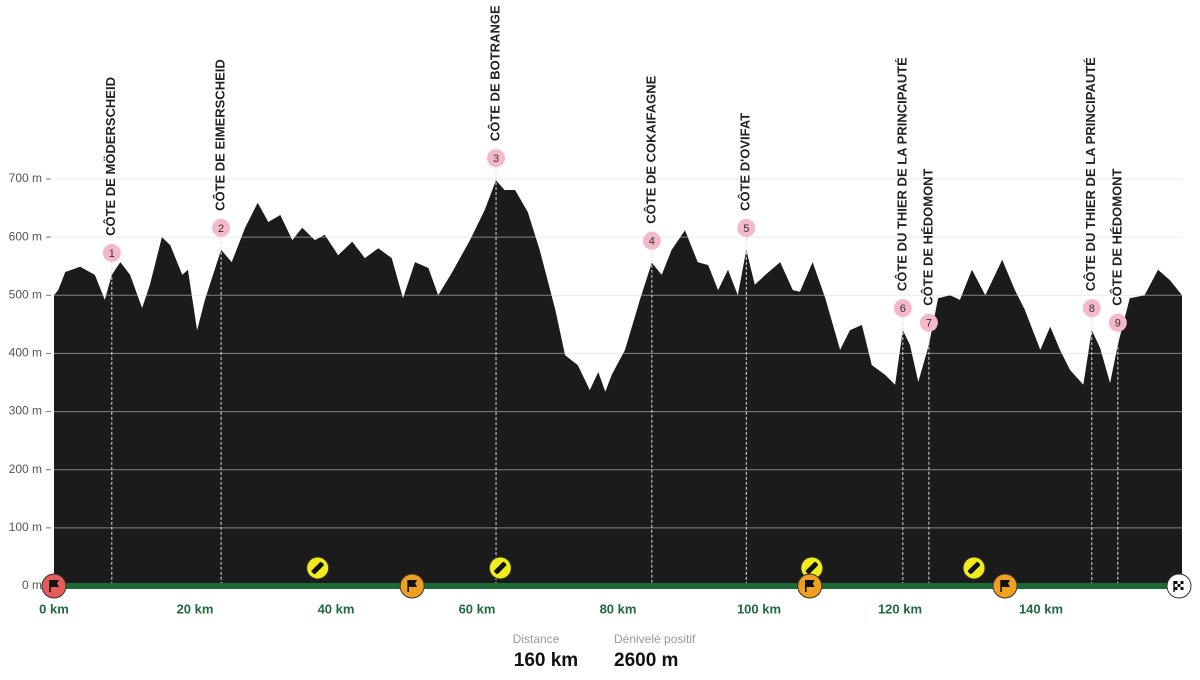  I want to click on climb-number: 8, so click(1092, 309).